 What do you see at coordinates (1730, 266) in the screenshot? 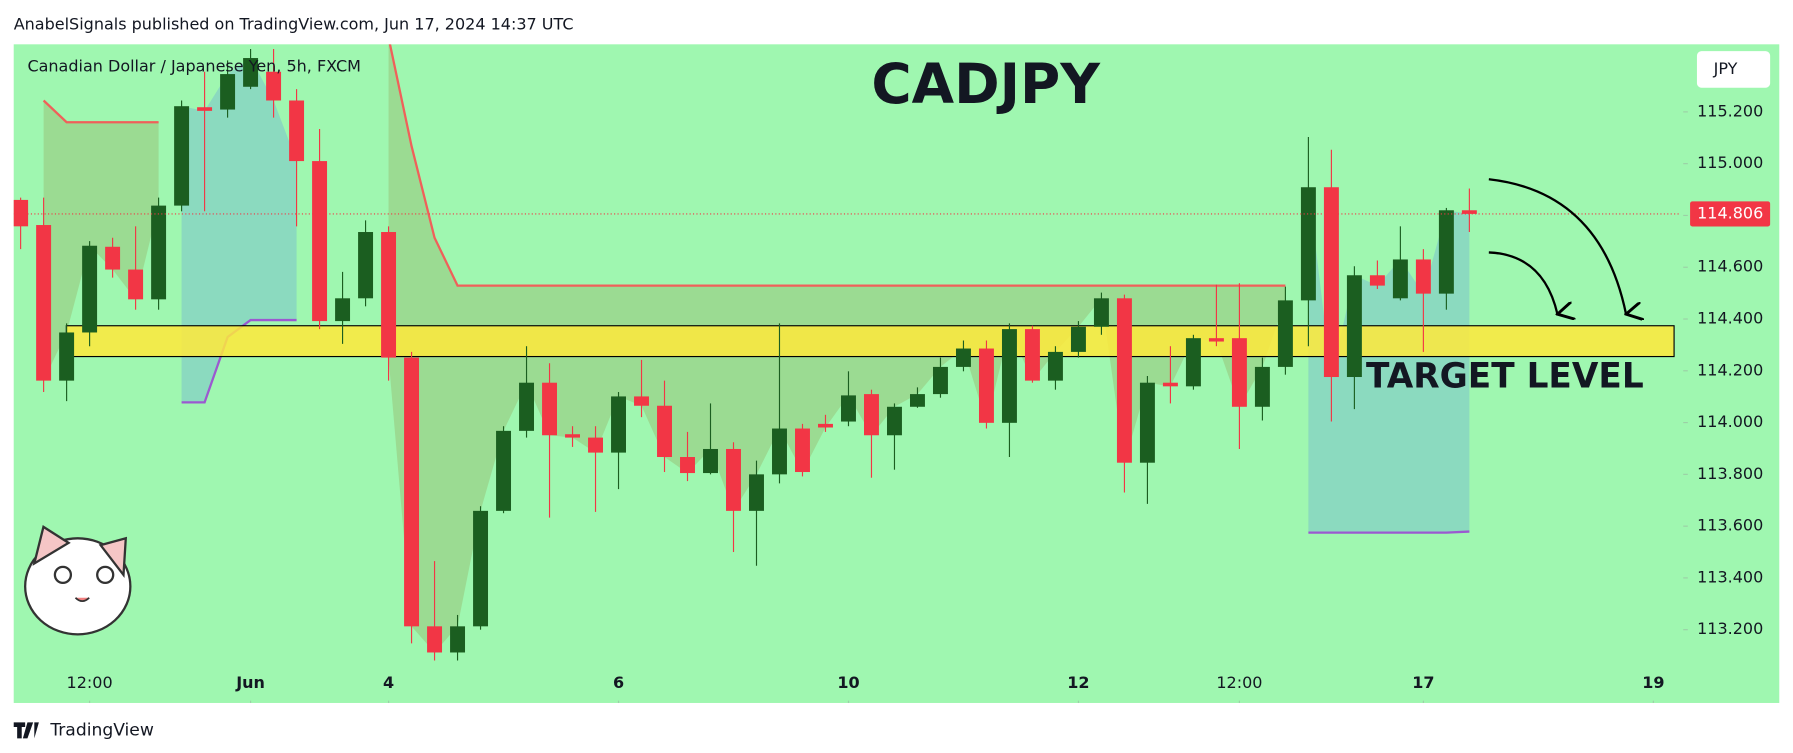
I see `y-tick-label: 114.600` at bounding box center [1730, 266].